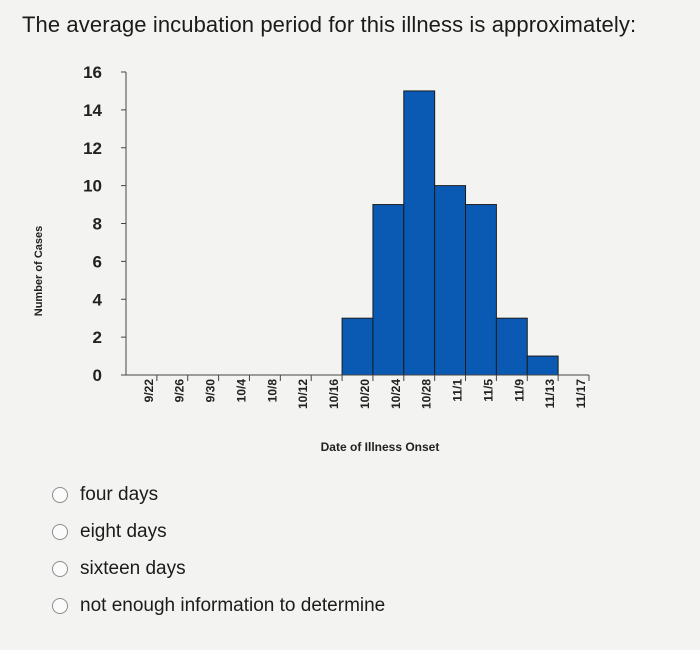 Image resolution: width=700 pixels, height=650 pixels. What do you see at coordinates (211, 391) in the screenshot?
I see `x-tick-label: 9/30` at bounding box center [211, 391].